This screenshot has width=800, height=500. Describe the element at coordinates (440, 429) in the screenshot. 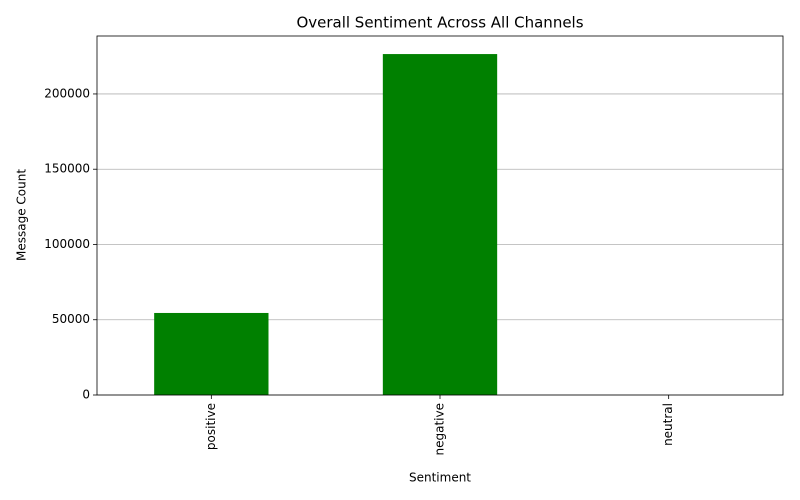

I see `x-tick-label: negative` at that location.